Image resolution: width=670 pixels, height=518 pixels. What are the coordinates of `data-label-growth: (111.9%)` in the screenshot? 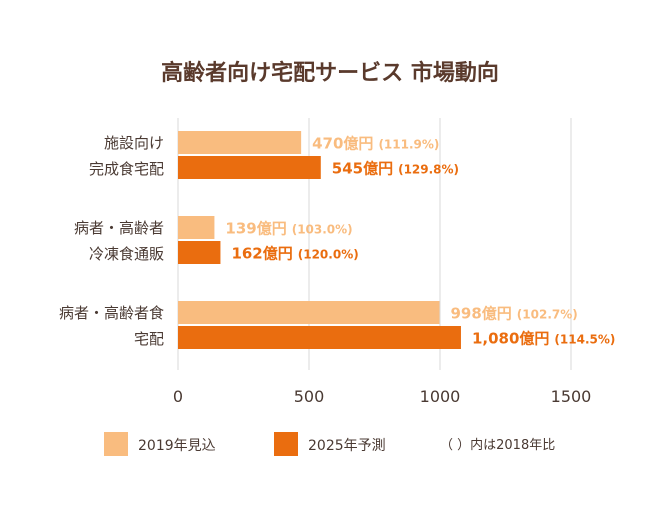 It's located at (408, 145).